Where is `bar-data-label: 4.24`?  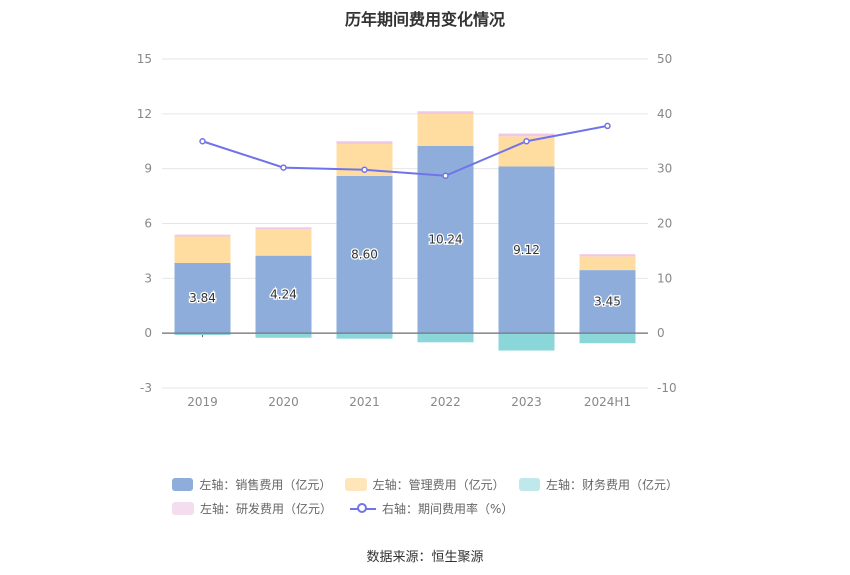 bar-data-label: 4.24 is located at coordinates (283, 294).